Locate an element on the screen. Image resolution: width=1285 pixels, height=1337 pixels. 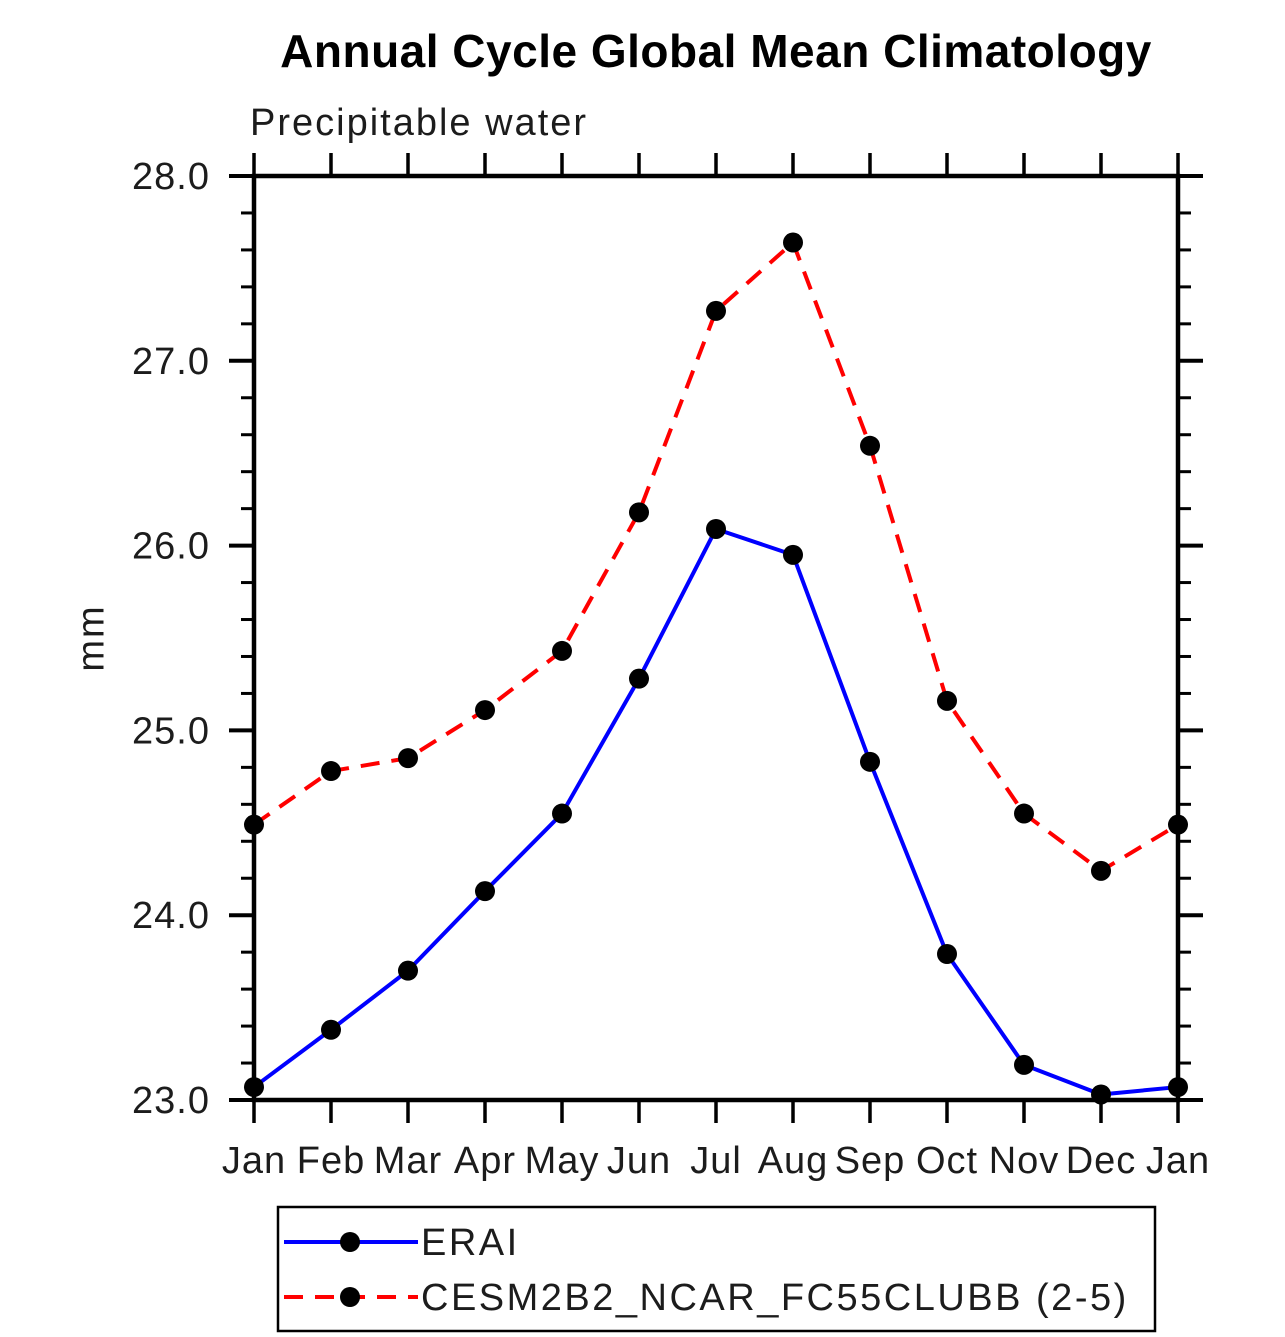
x-tick-label: Apr is located at coordinates (485, 1161).